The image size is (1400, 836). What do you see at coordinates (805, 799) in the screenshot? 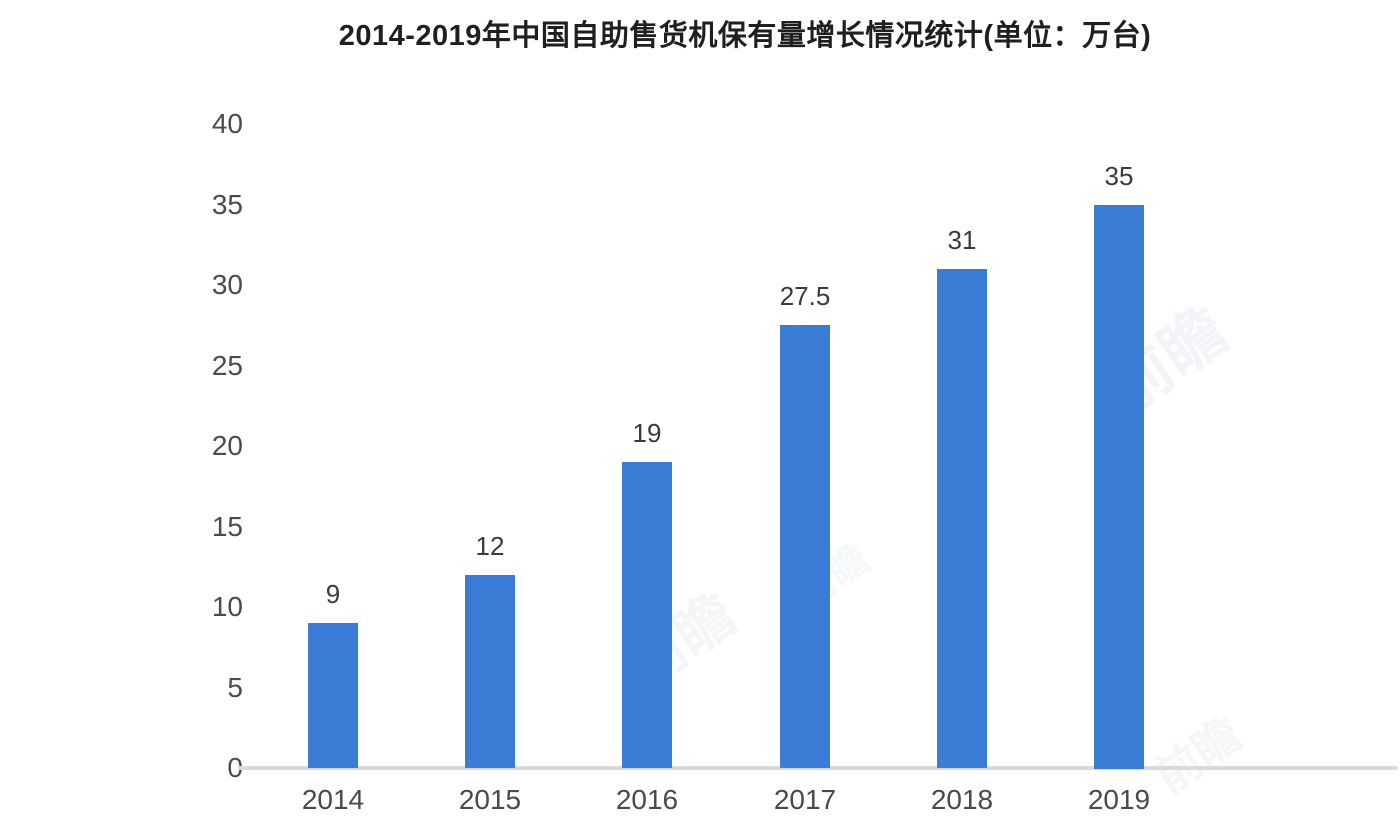
I see `x-tick-label-2017: 2017` at bounding box center [805, 799].